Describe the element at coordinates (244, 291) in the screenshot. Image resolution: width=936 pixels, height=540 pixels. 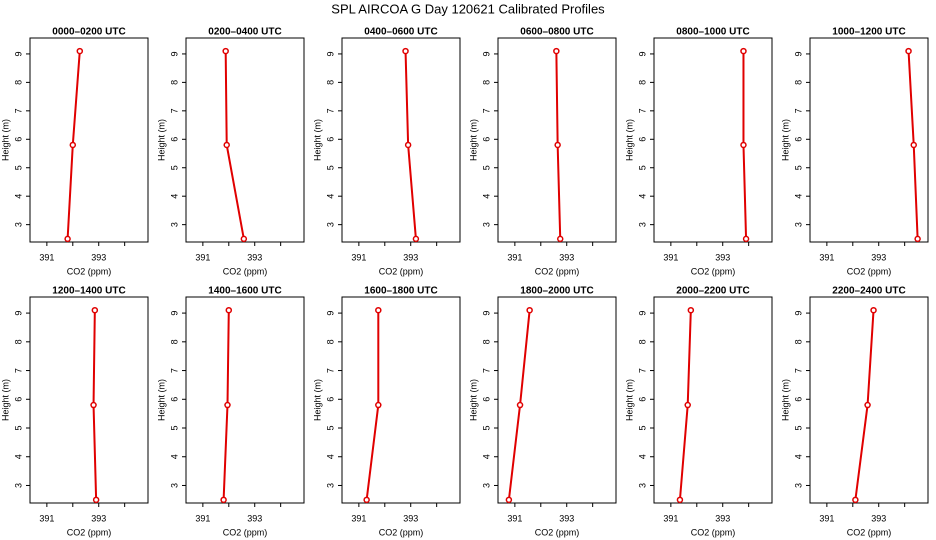
I see `panel-title: 1400–1600 UTC` at that location.